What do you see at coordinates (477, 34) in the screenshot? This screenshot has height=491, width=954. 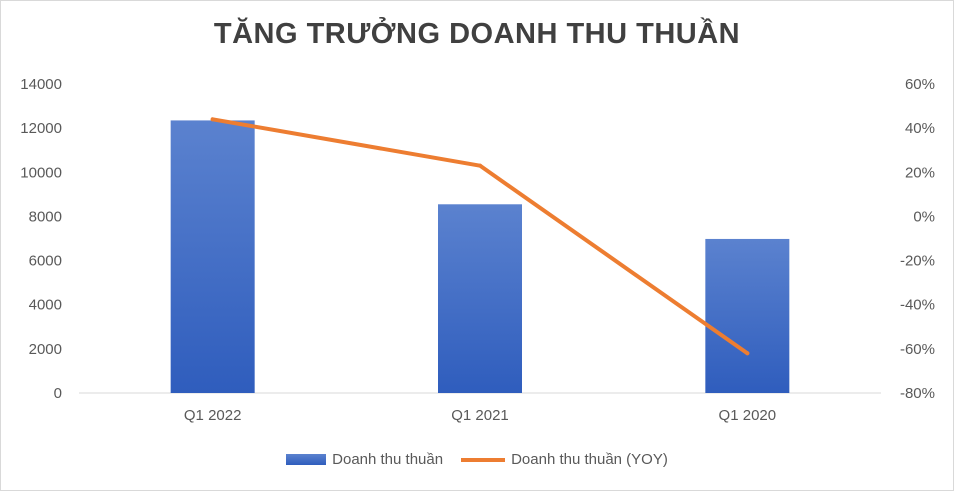 I see `chart-title: TĂNG TRƯỞNG DOANH THU THUẦN` at bounding box center [477, 34].